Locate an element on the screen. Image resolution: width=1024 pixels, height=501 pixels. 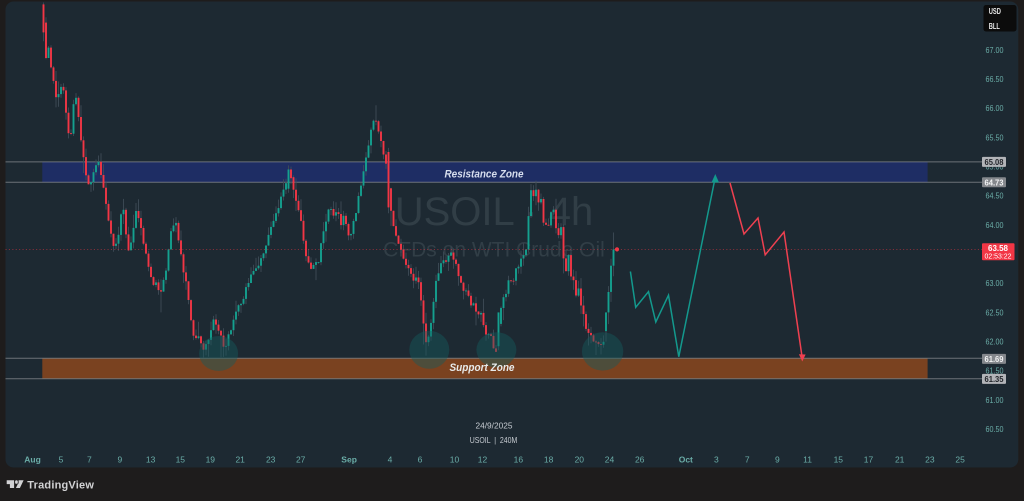
svg-text: Support Zone is located at coordinates (482, 368).